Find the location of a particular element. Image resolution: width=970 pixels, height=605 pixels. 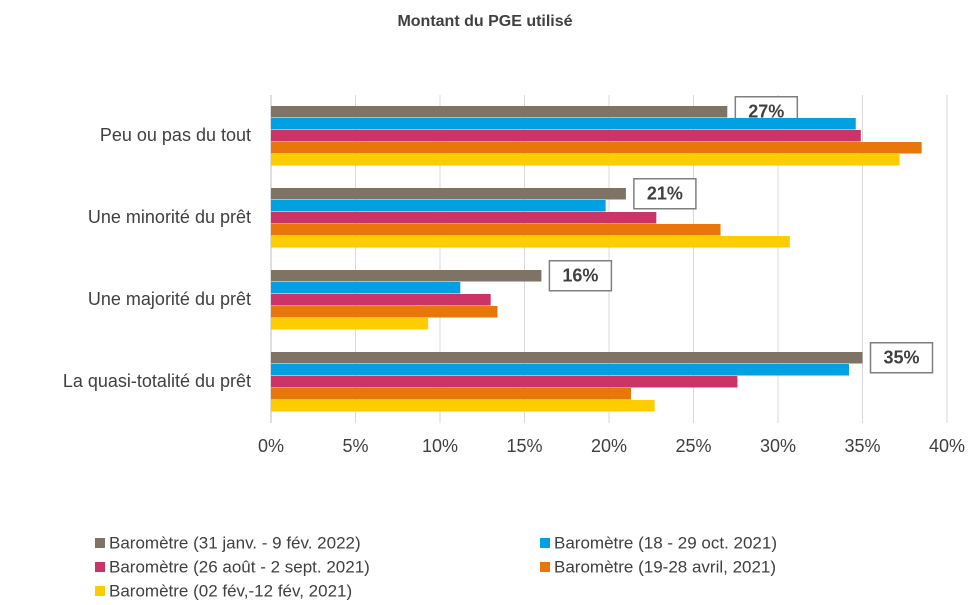

y-tick-label: La quasi-totalité du prêt is located at coordinates (157, 381).